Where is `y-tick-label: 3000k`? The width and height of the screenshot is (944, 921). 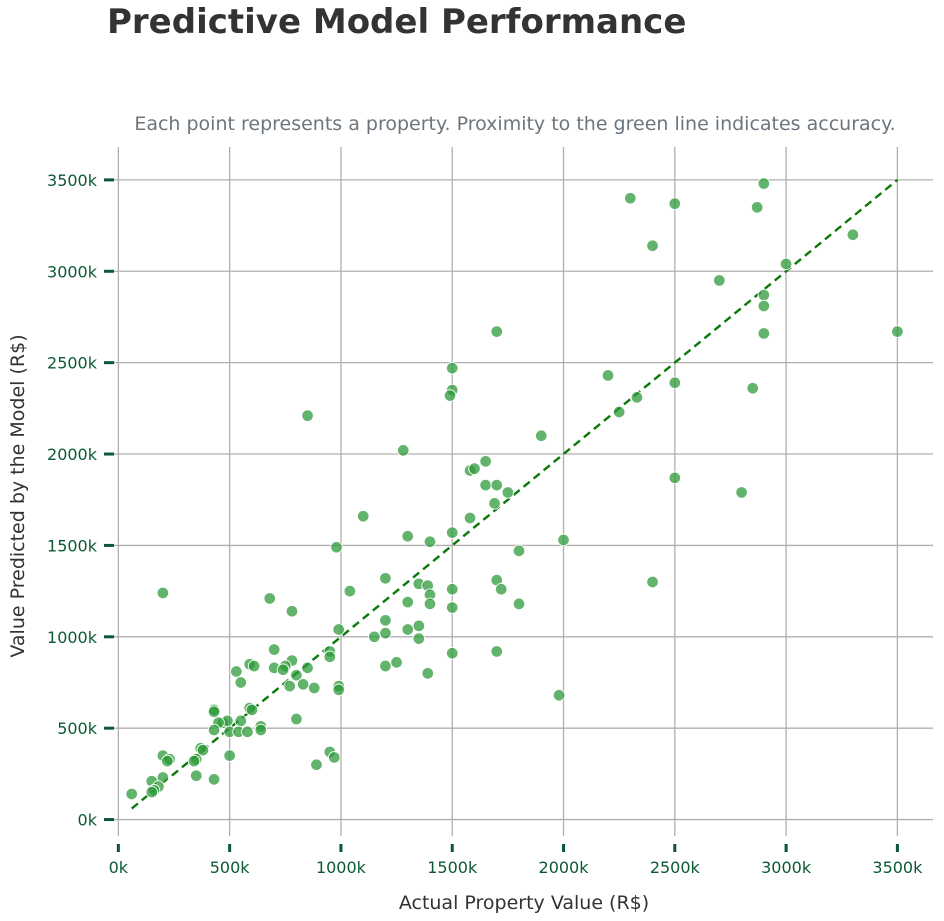 y-tick-label: 3000k is located at coordinates (72, 271).